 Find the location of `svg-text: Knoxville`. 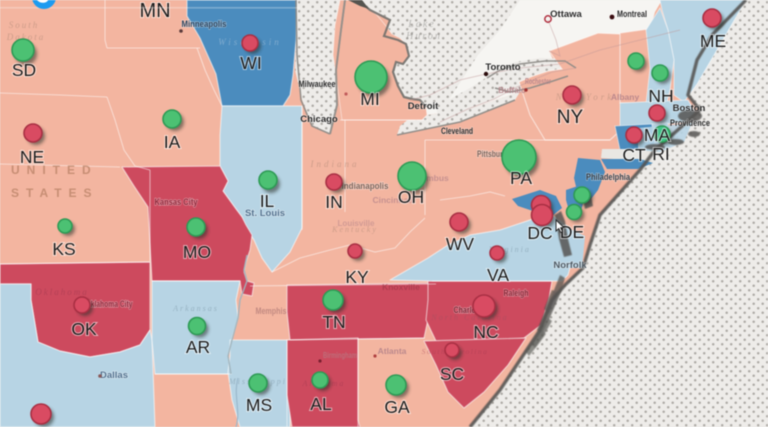

svg-text: Knoxville is located at coordinates (401, 287).